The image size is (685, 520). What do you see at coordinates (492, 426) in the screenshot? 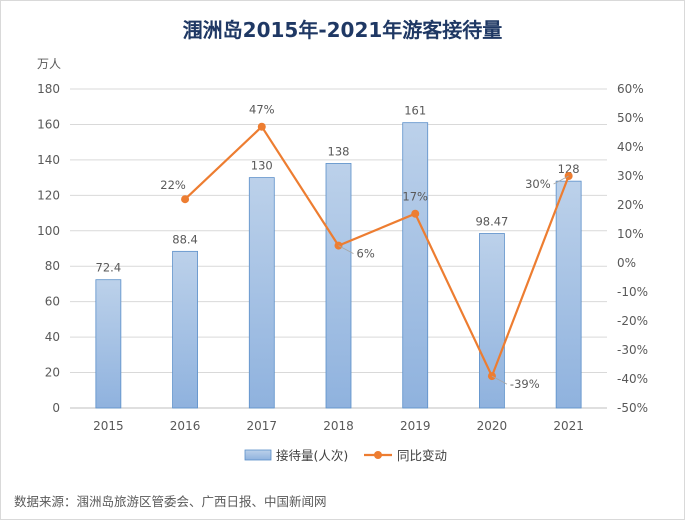
I see `x-axis-tick: 2020` at bounding box center [492, 426].